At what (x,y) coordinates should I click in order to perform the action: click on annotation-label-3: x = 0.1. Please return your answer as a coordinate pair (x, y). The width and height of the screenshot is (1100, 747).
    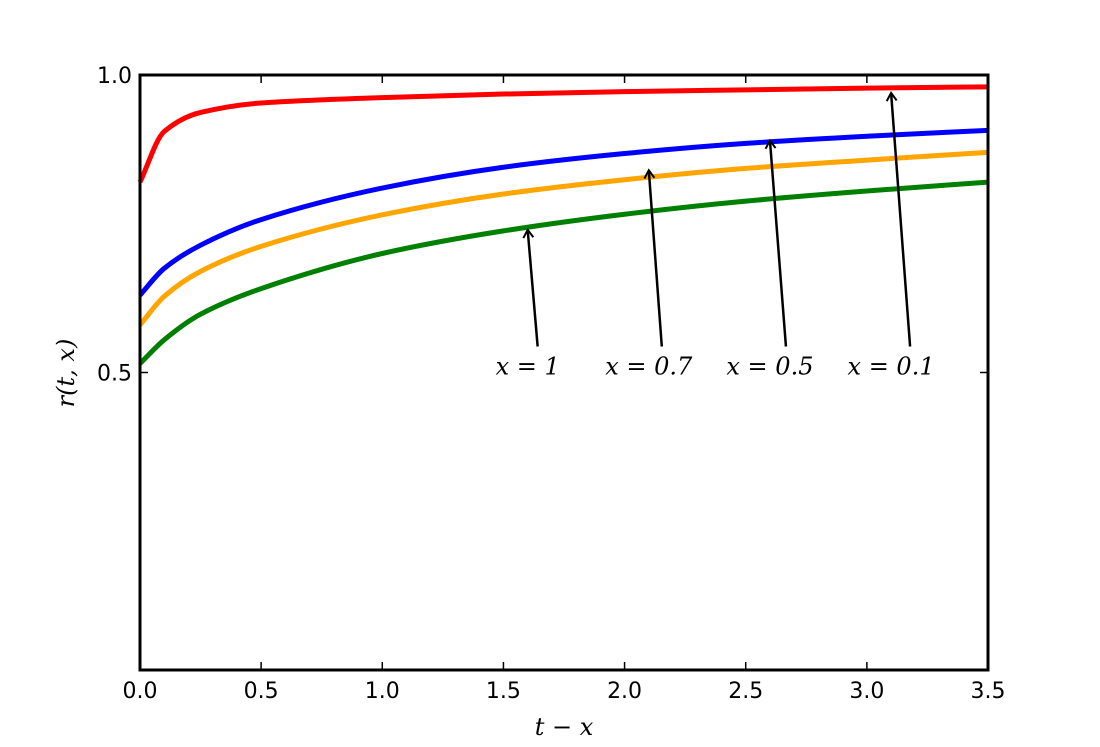
    Looking at the image, I should click on (891, 367).